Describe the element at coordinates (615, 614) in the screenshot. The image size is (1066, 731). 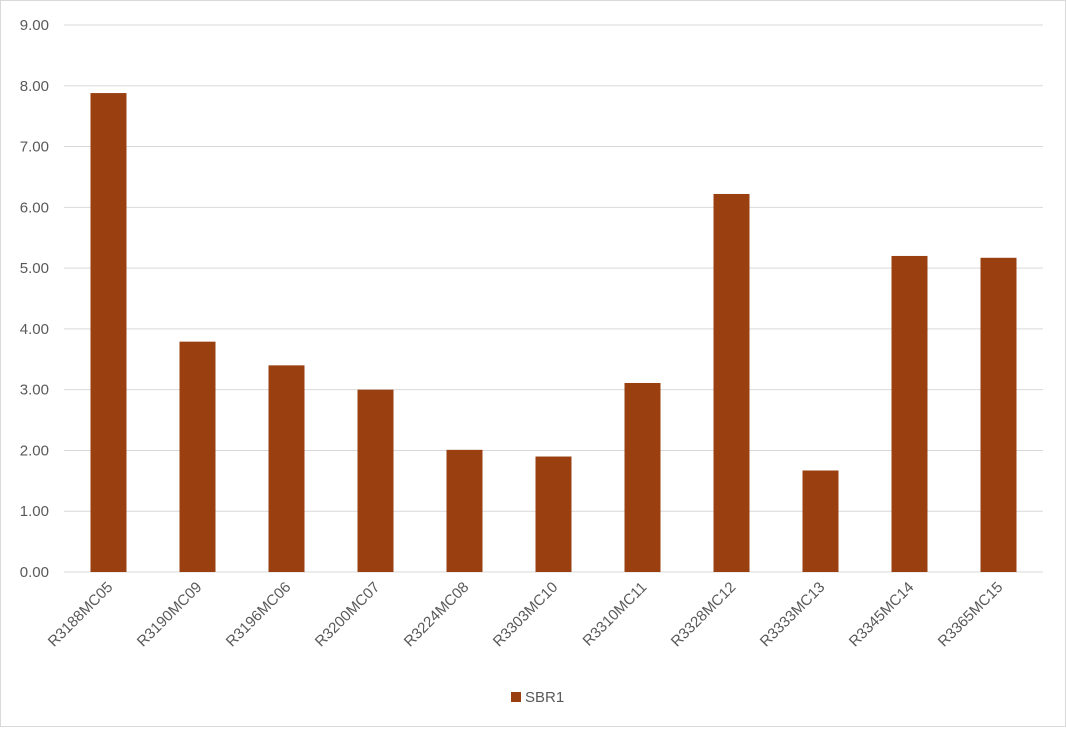
I see `x-tick-label: R3310MC11` at that location.